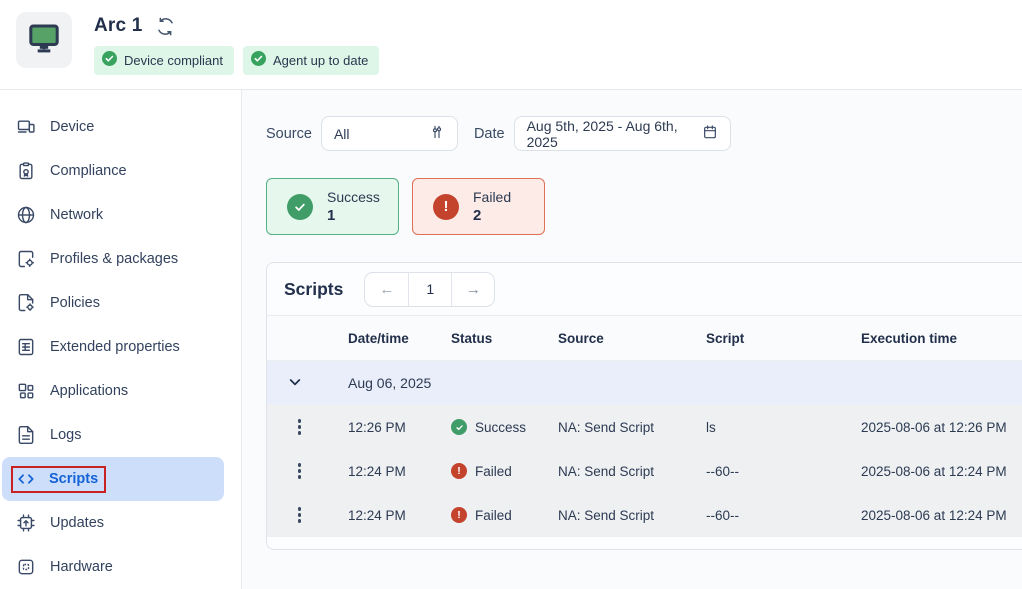  I want to click on success-card-label: Success, so click(353, 197).